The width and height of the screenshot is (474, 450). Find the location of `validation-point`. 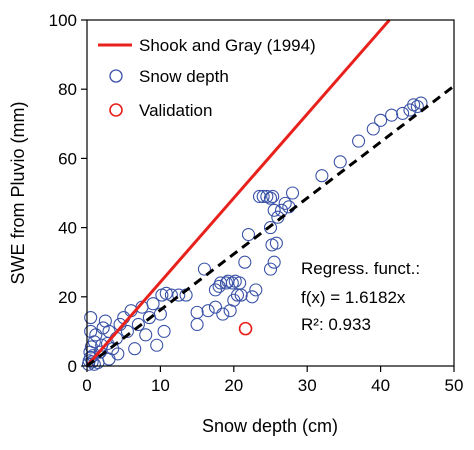

validation-point is located at coordinates (245, 328).